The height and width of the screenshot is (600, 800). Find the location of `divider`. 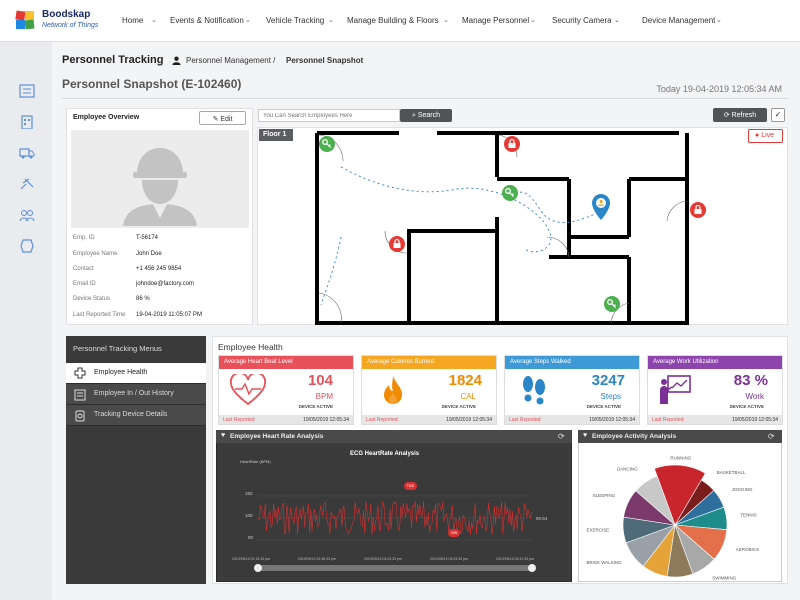

divider is located at coordinates (425, 98).